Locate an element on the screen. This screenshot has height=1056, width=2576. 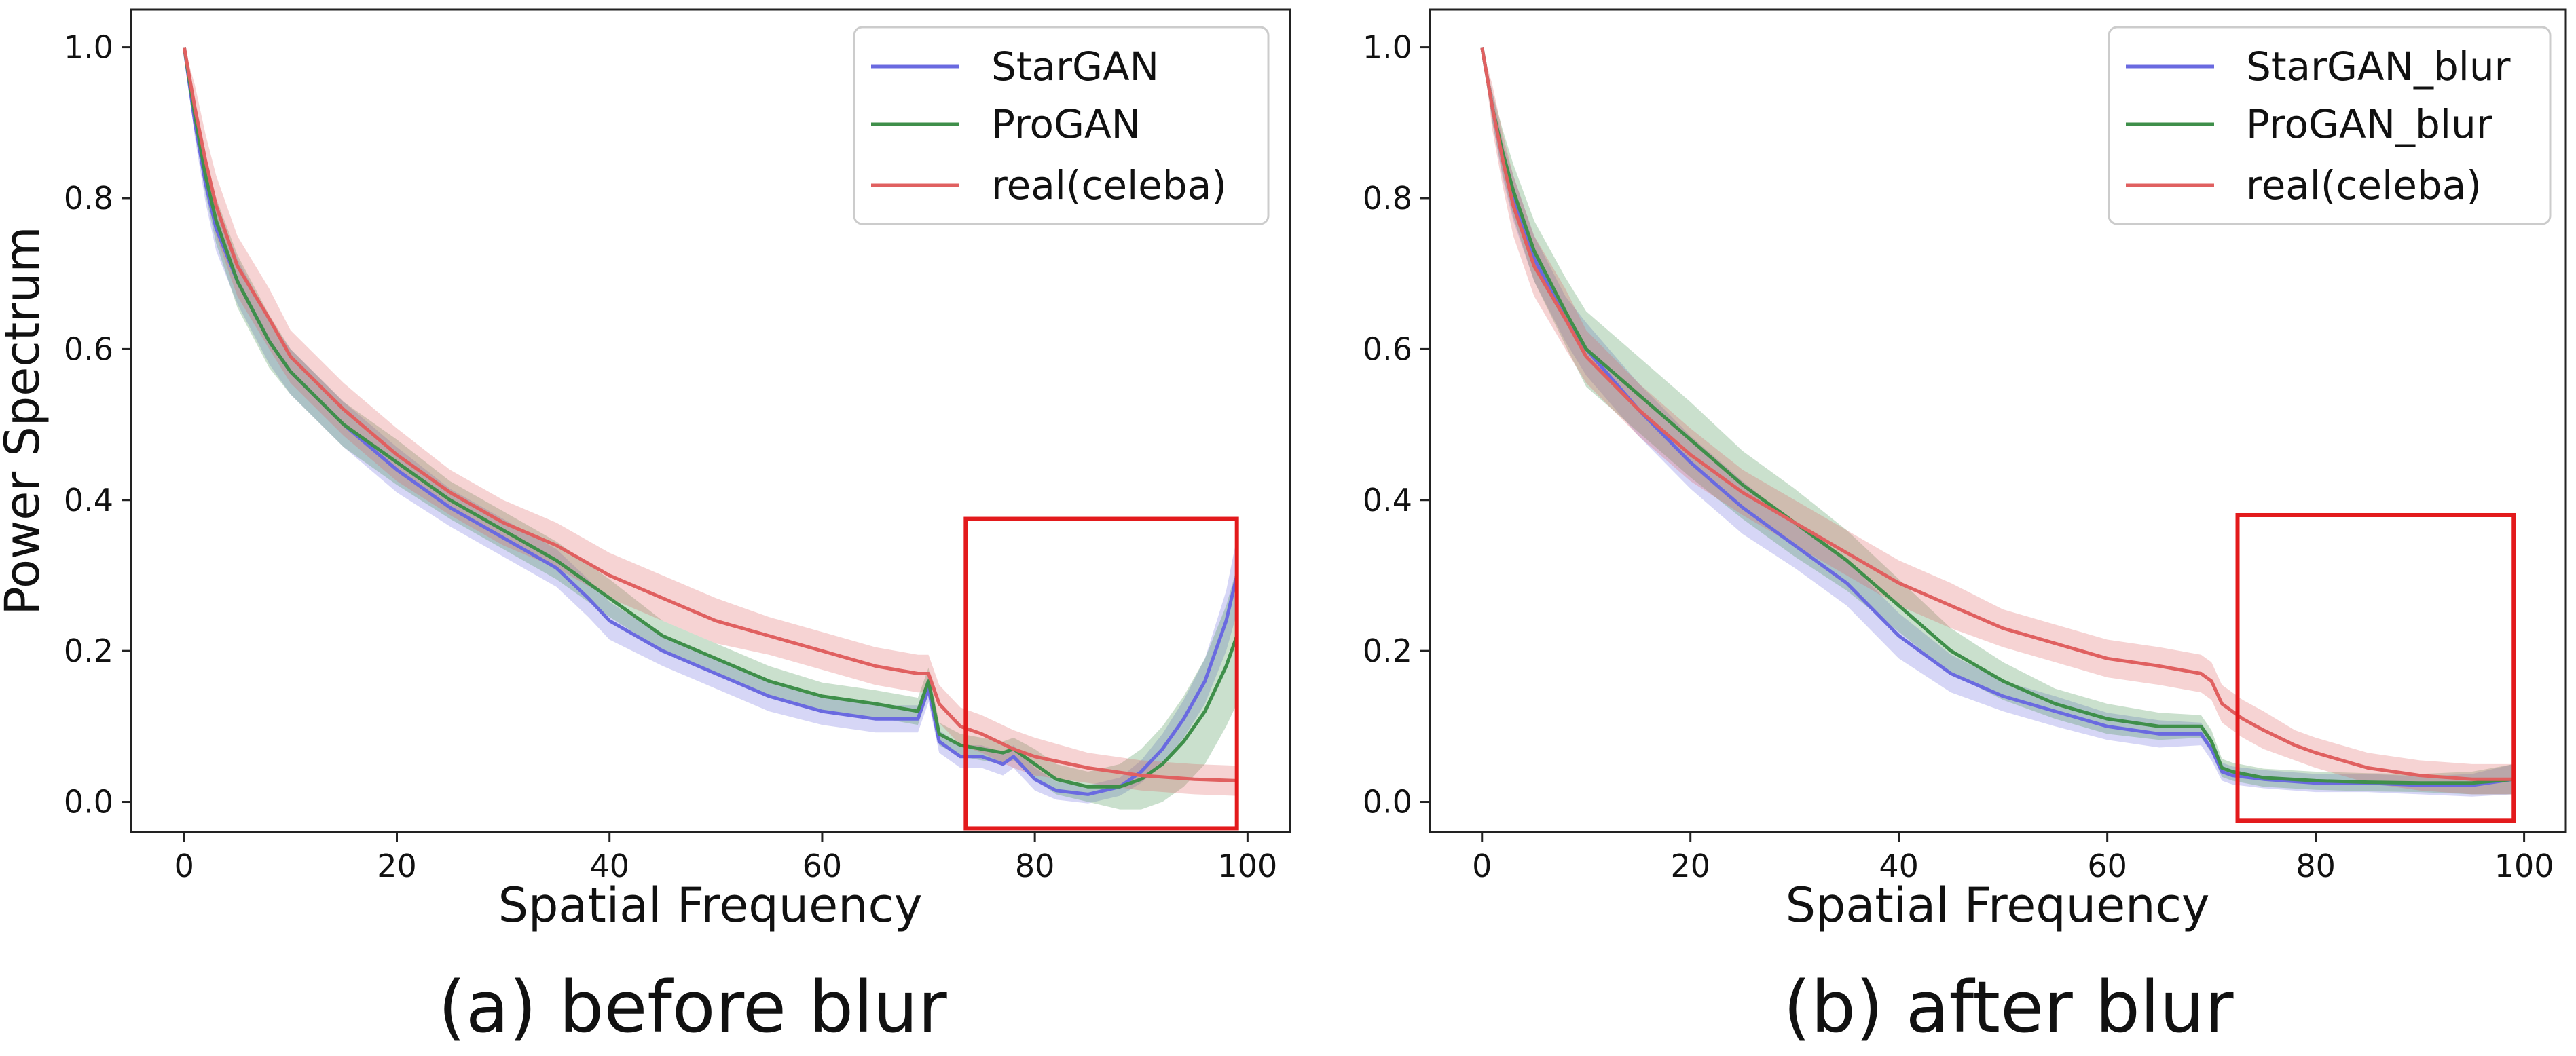
legend: StarGAN ProGAN real(celeba) is located at coordinates (1061, 125).